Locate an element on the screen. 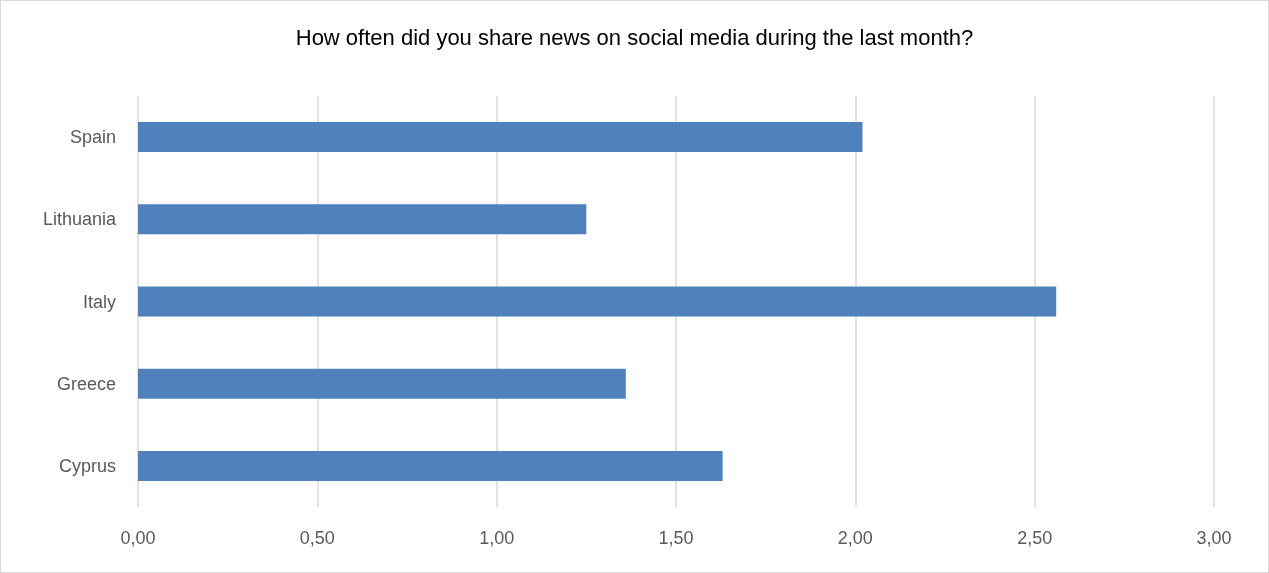 The height and width of the screenshot is (573, 1269). y-tick-label: Greece is located at coordinates (86, 383).